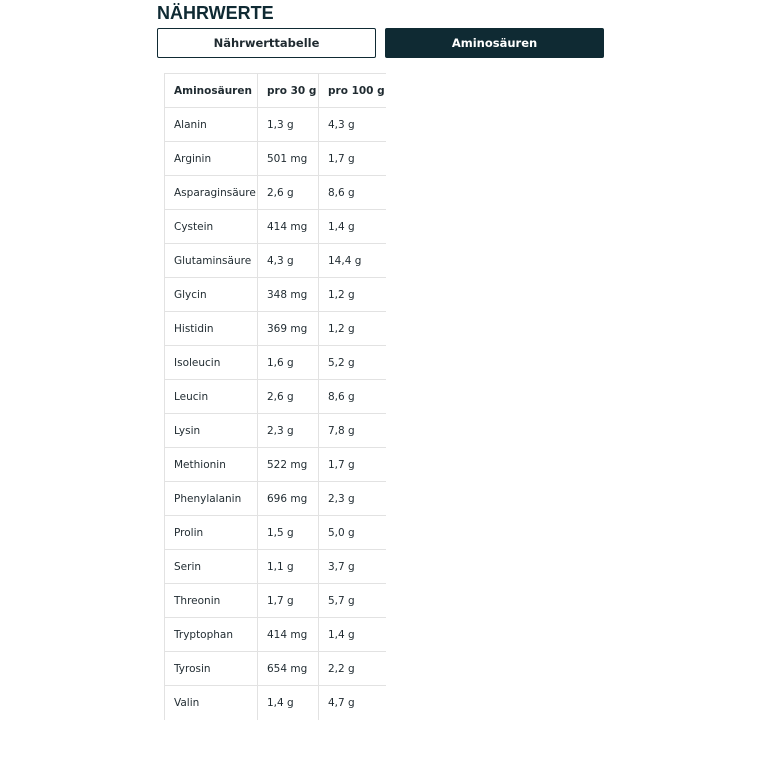 The width and height of the screenshot is (768, 768). I want to click on table-cell: 5,0 g, so click(352, 532).